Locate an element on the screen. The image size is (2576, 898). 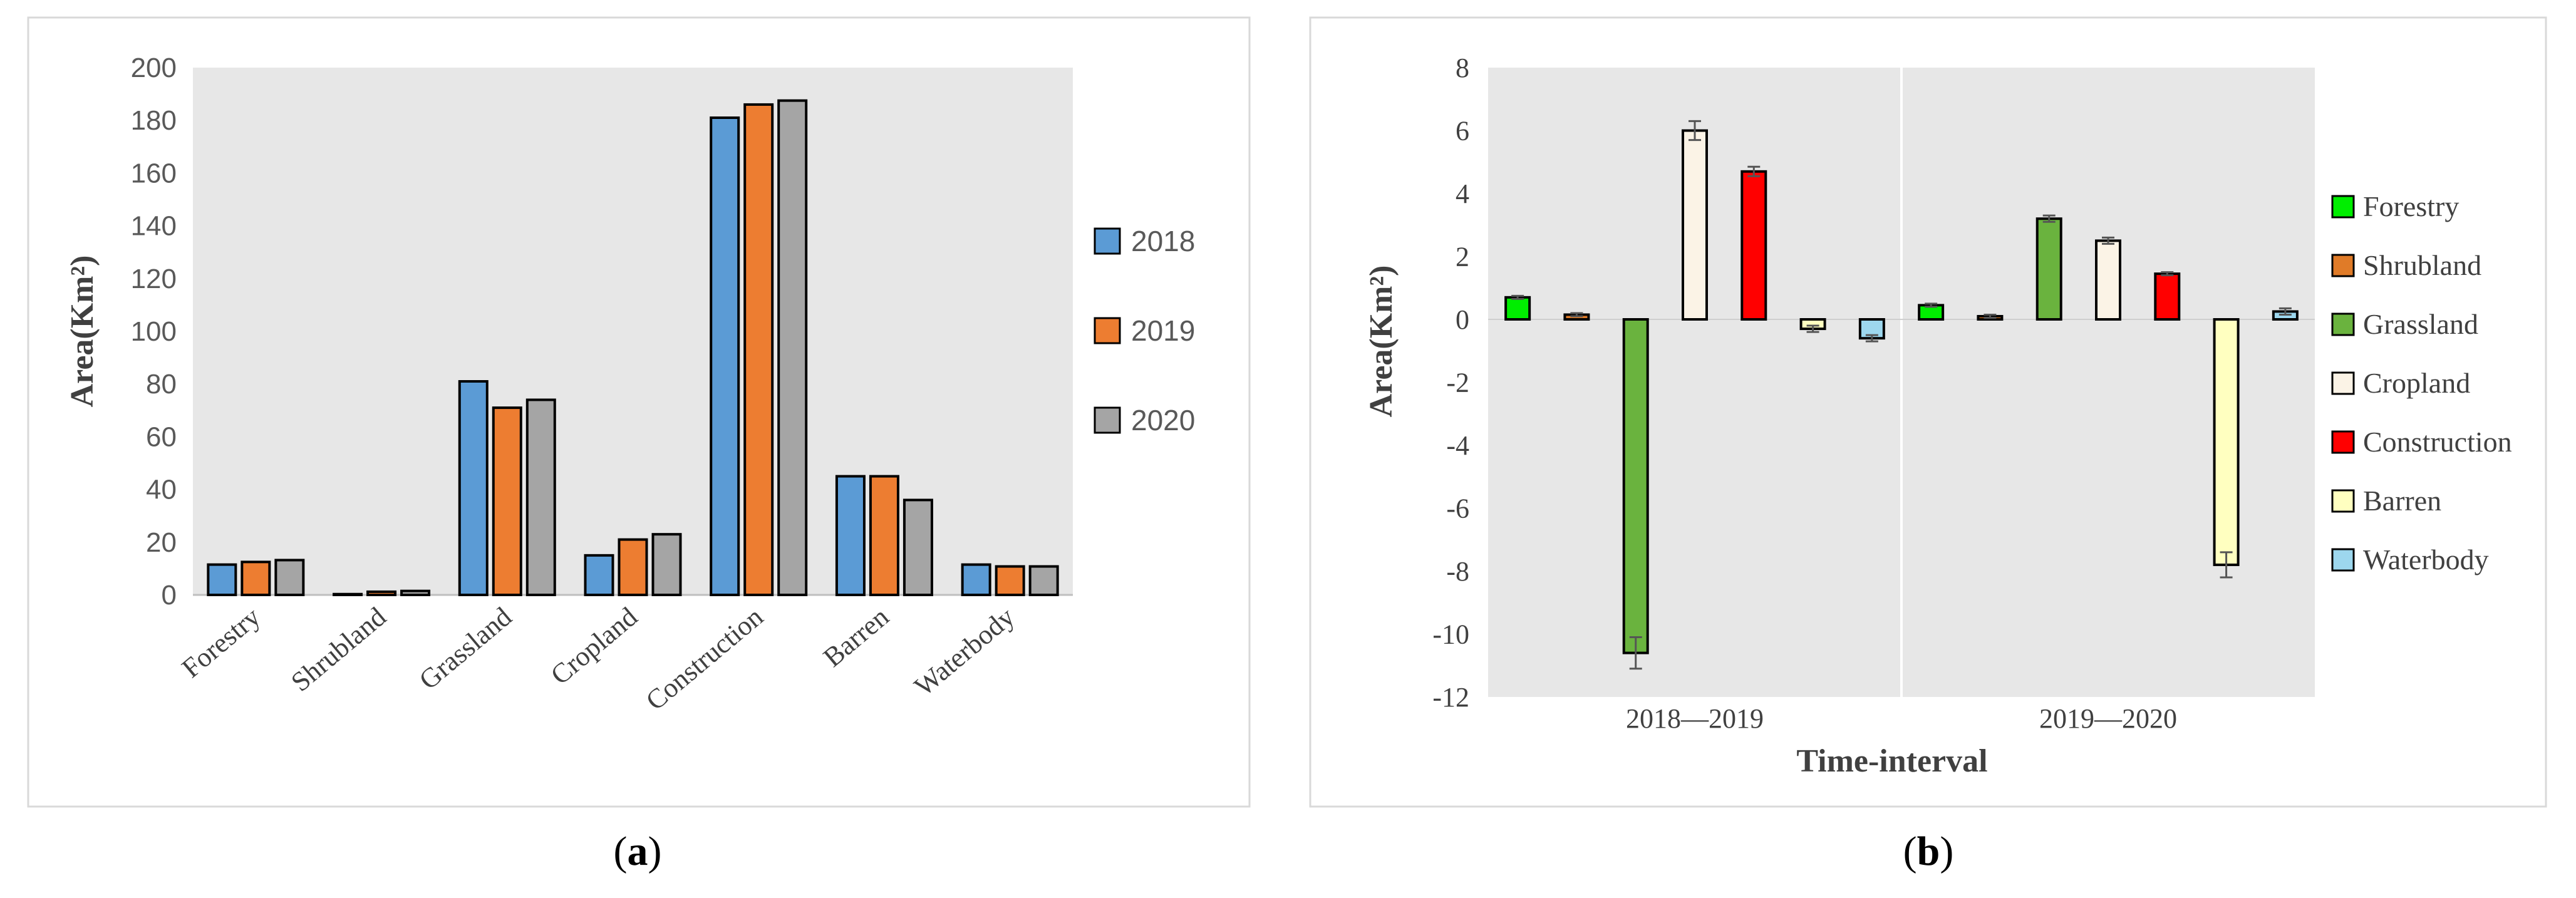
bar-shrubland-2020 is located at coordinates (415, 593).